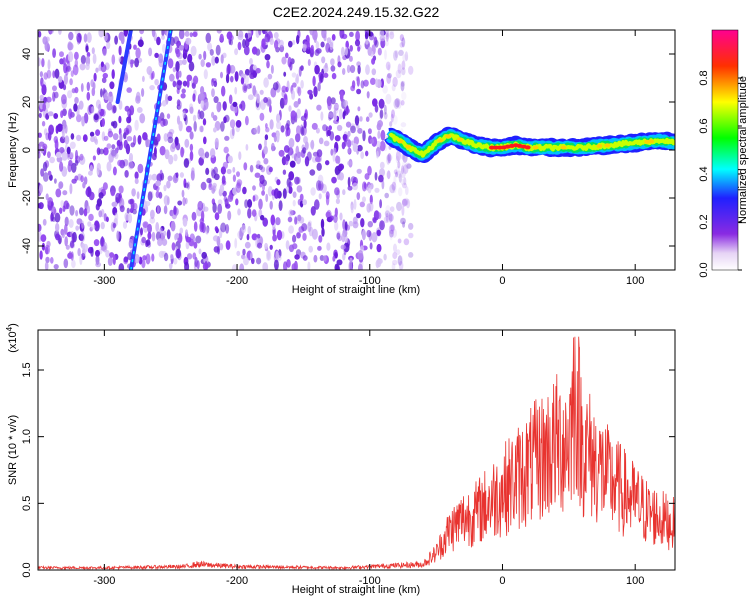  Describe the element at coordinates (704, 77) in the screenshot. I see `colorbar-tick-label: 0.8` at that location.